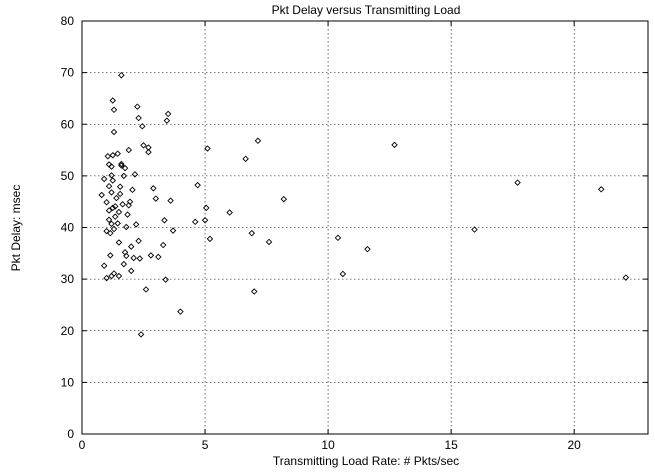 Image resolution: width=655 pixels, height=473 pixels. Describe the element at coordinates (82, 445) in the screenshot. I see `x-tick-label: 0` at that location.